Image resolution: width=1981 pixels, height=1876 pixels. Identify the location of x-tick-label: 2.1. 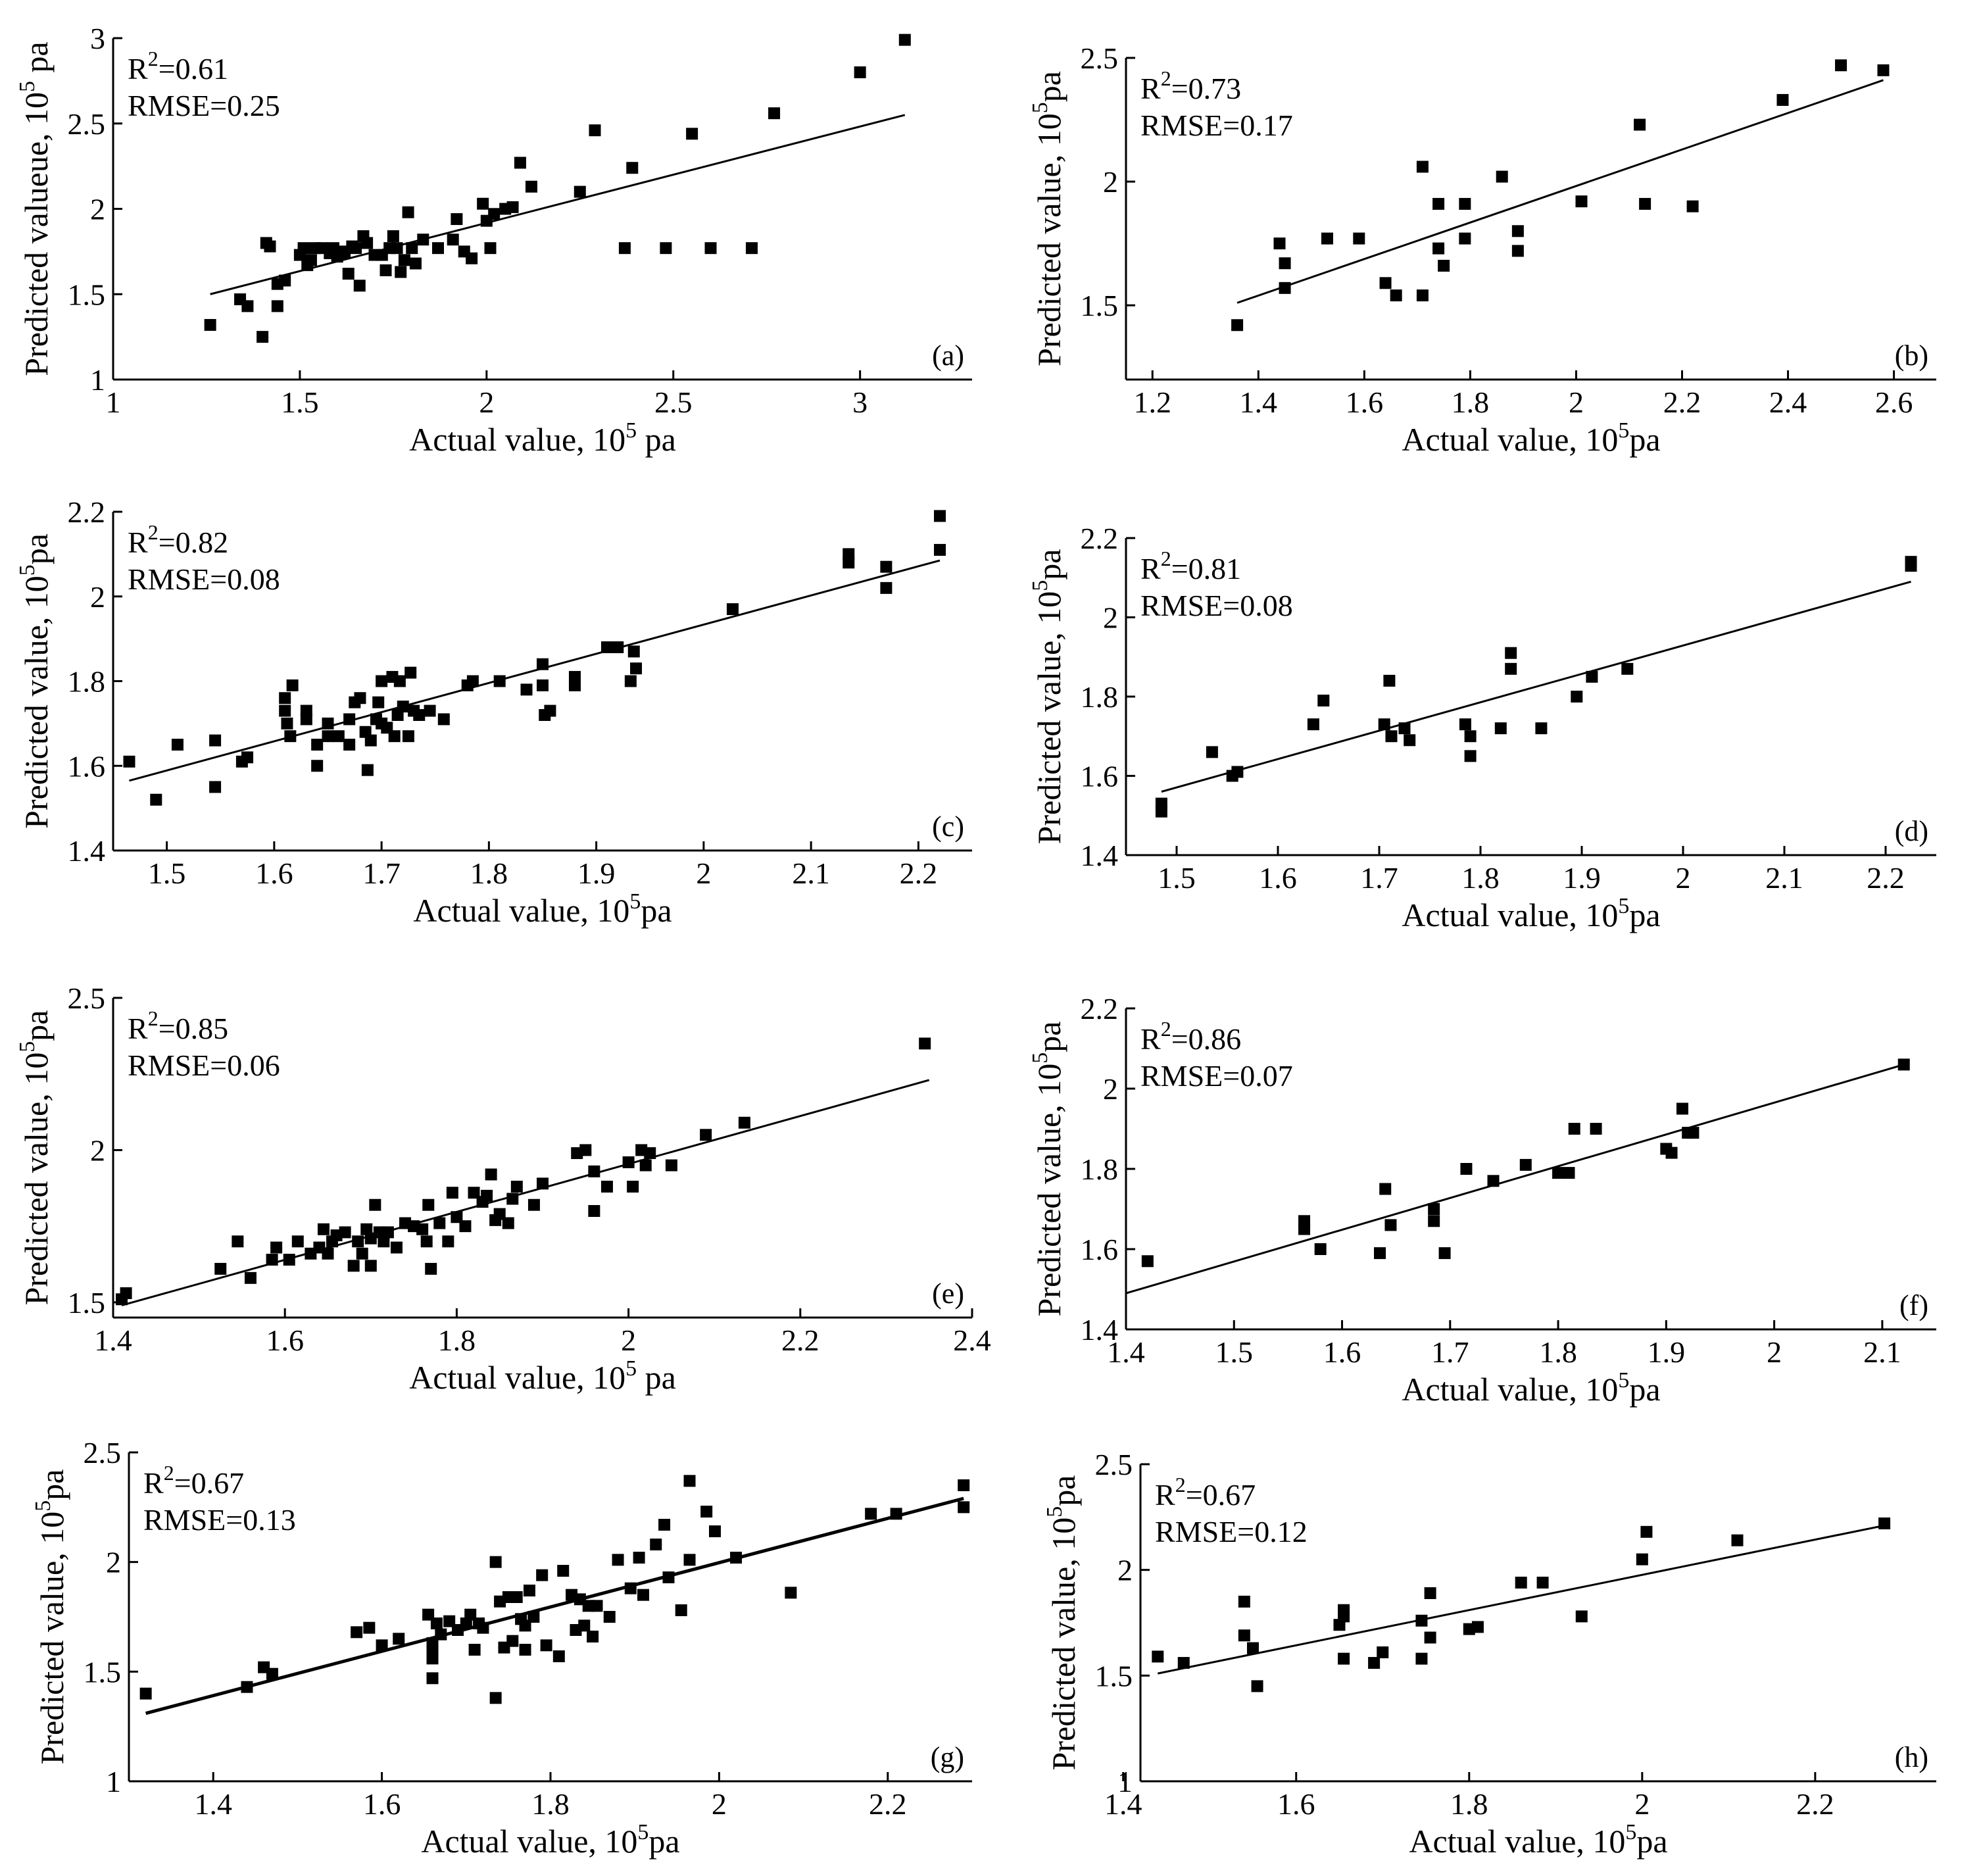
(811, 873).